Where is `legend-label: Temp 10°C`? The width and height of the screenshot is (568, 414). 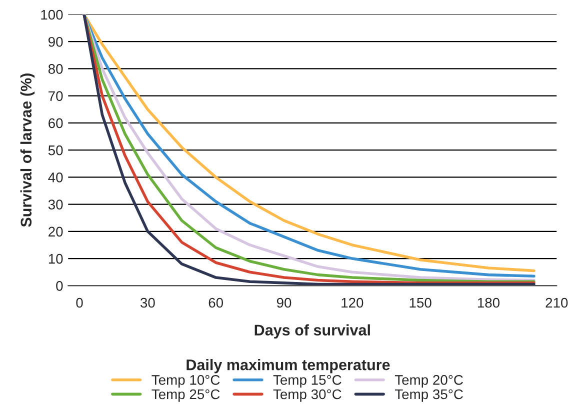 legend-label: Temp 10°C is located at coordinates (186, 381).